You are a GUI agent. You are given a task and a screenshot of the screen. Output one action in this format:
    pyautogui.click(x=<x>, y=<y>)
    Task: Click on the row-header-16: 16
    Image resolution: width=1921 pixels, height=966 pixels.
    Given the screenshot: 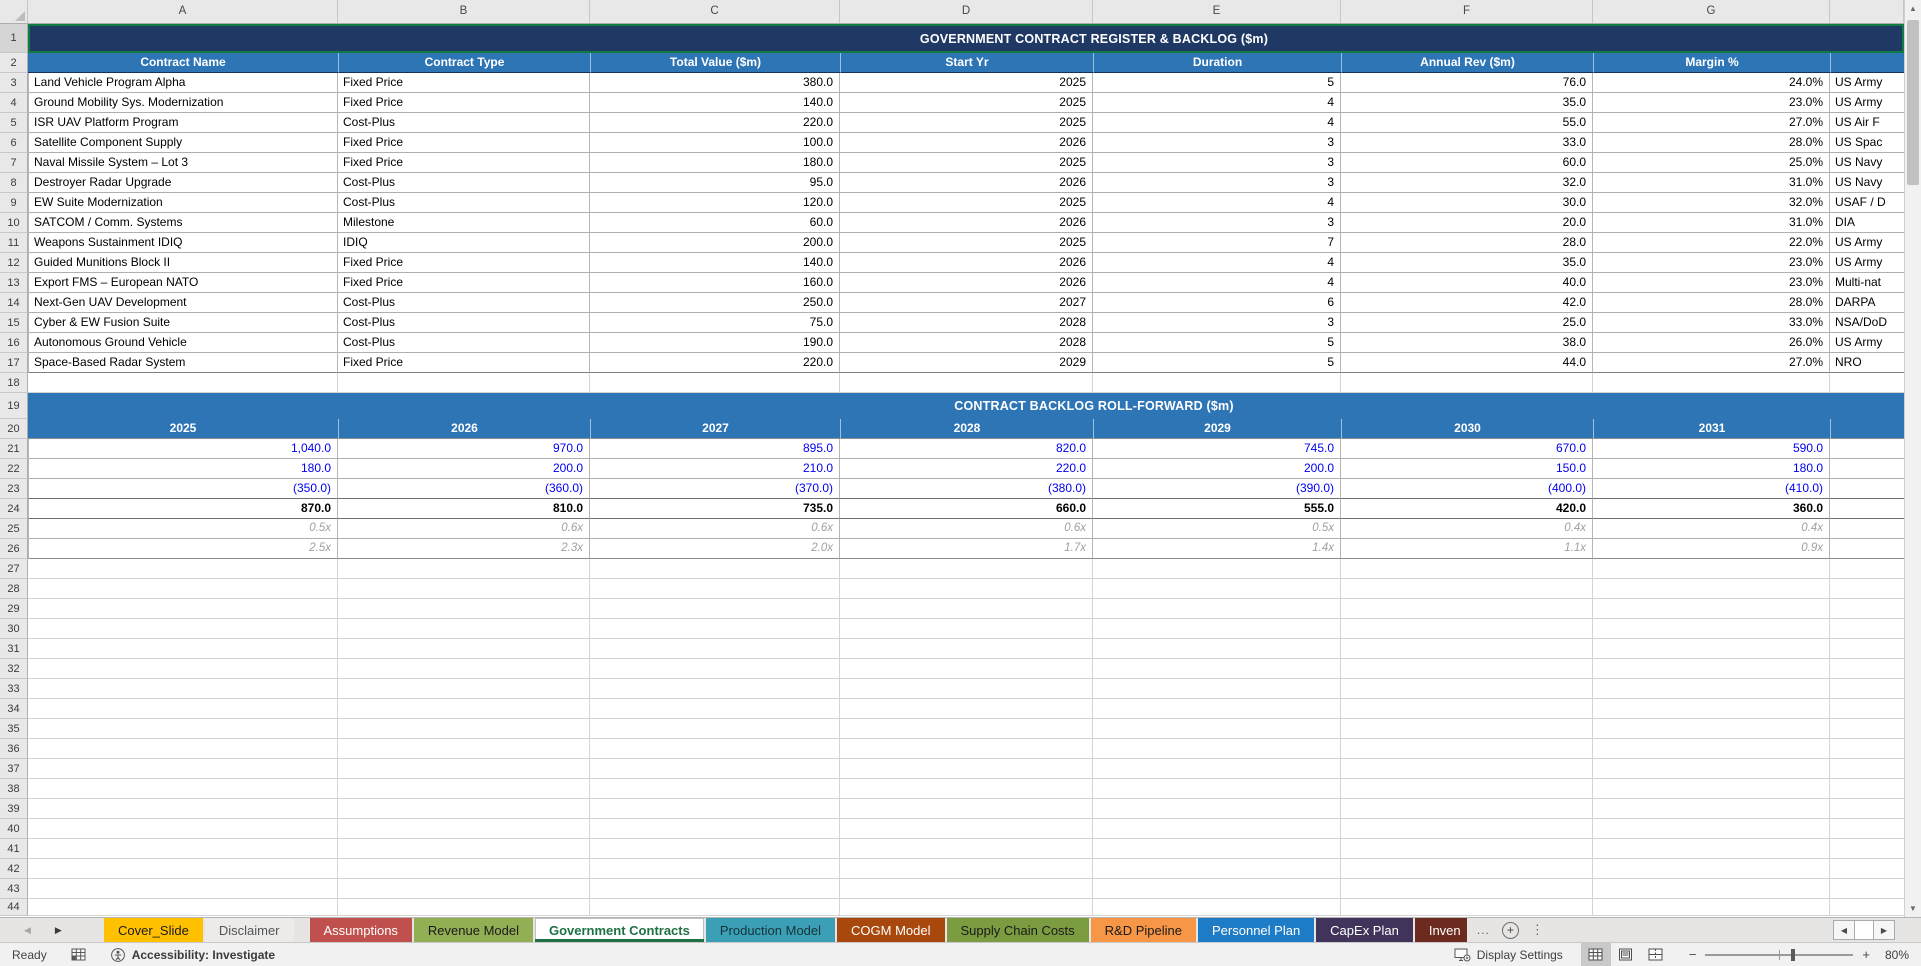 What is the action you would take?
    pyautogui.click(x=14, y=343)
    